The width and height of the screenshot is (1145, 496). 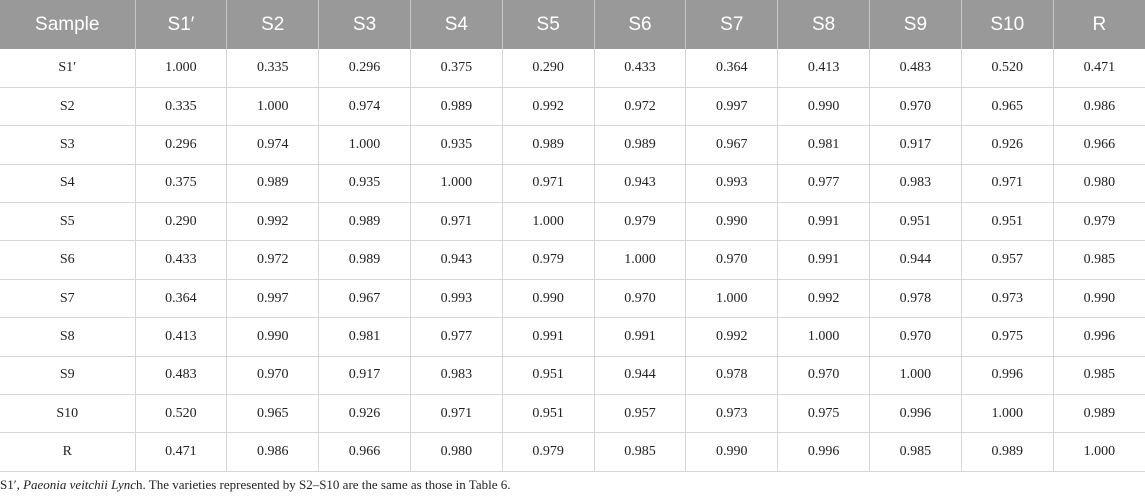 What do you see at coordinates (915, 68) in the screenshot?
I see `value-cell: 0.483` at bounding box center [915, 68].